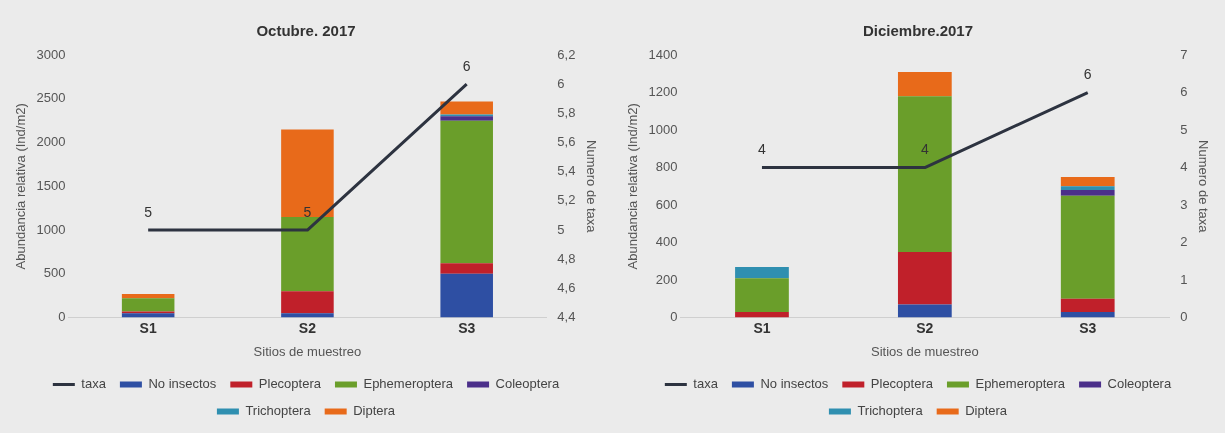 The image size is (1225, 433). What do you see at coordinates (566, 142) in the screenshot?
I see `y2-tick-label: 5,6` at bounding box center [566, 142].